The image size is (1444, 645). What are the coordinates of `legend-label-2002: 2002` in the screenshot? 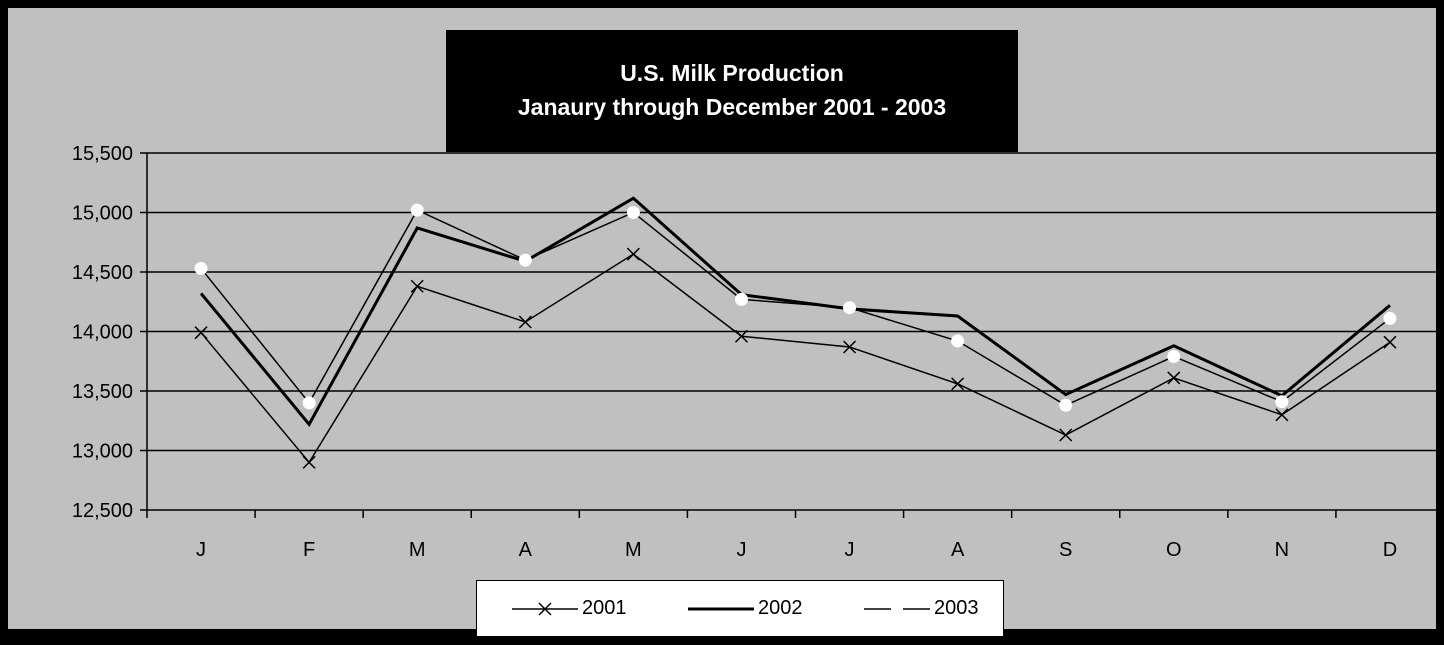 It's located at (780, 608).